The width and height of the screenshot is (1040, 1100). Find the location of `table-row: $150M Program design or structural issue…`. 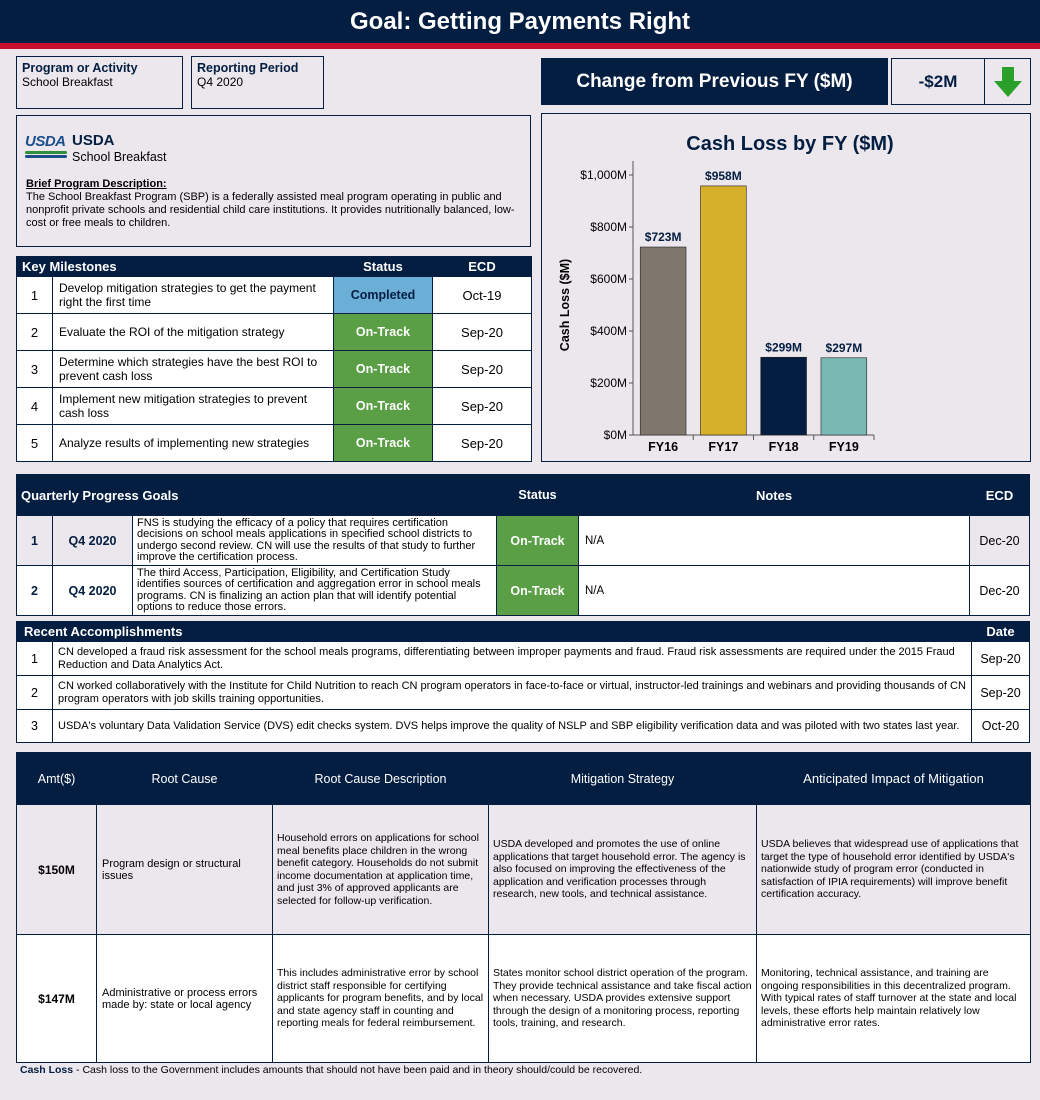

table-row: $150M Program design or structural issue… is located at coordinates (523, 869).